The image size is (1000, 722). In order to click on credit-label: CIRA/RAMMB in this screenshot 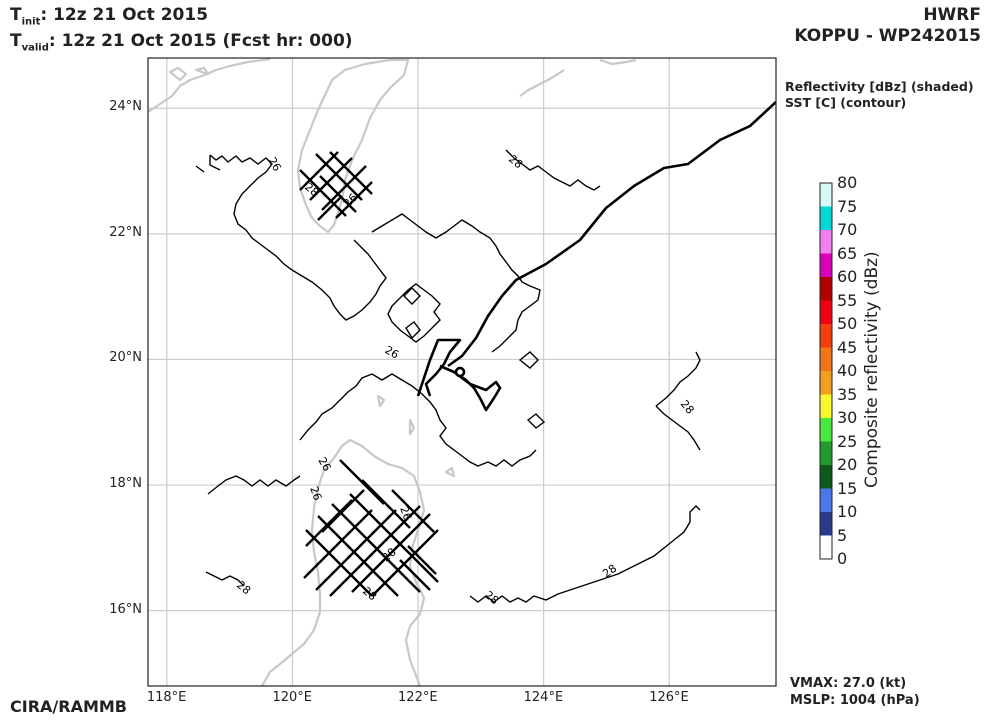, I will do `click(68, 706)`.